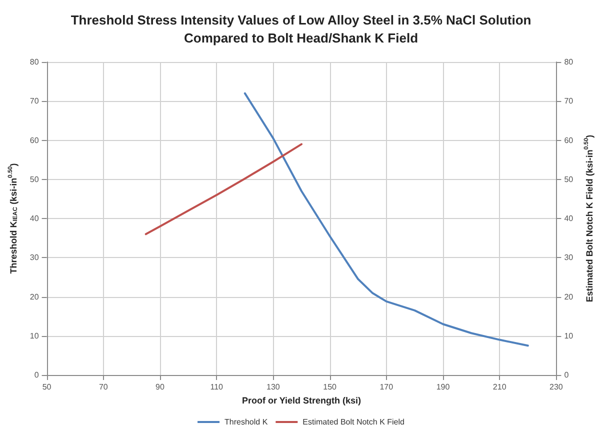 The image size is (602, 435). I want to click on y2-tick-label: 20, so click(569, 297).